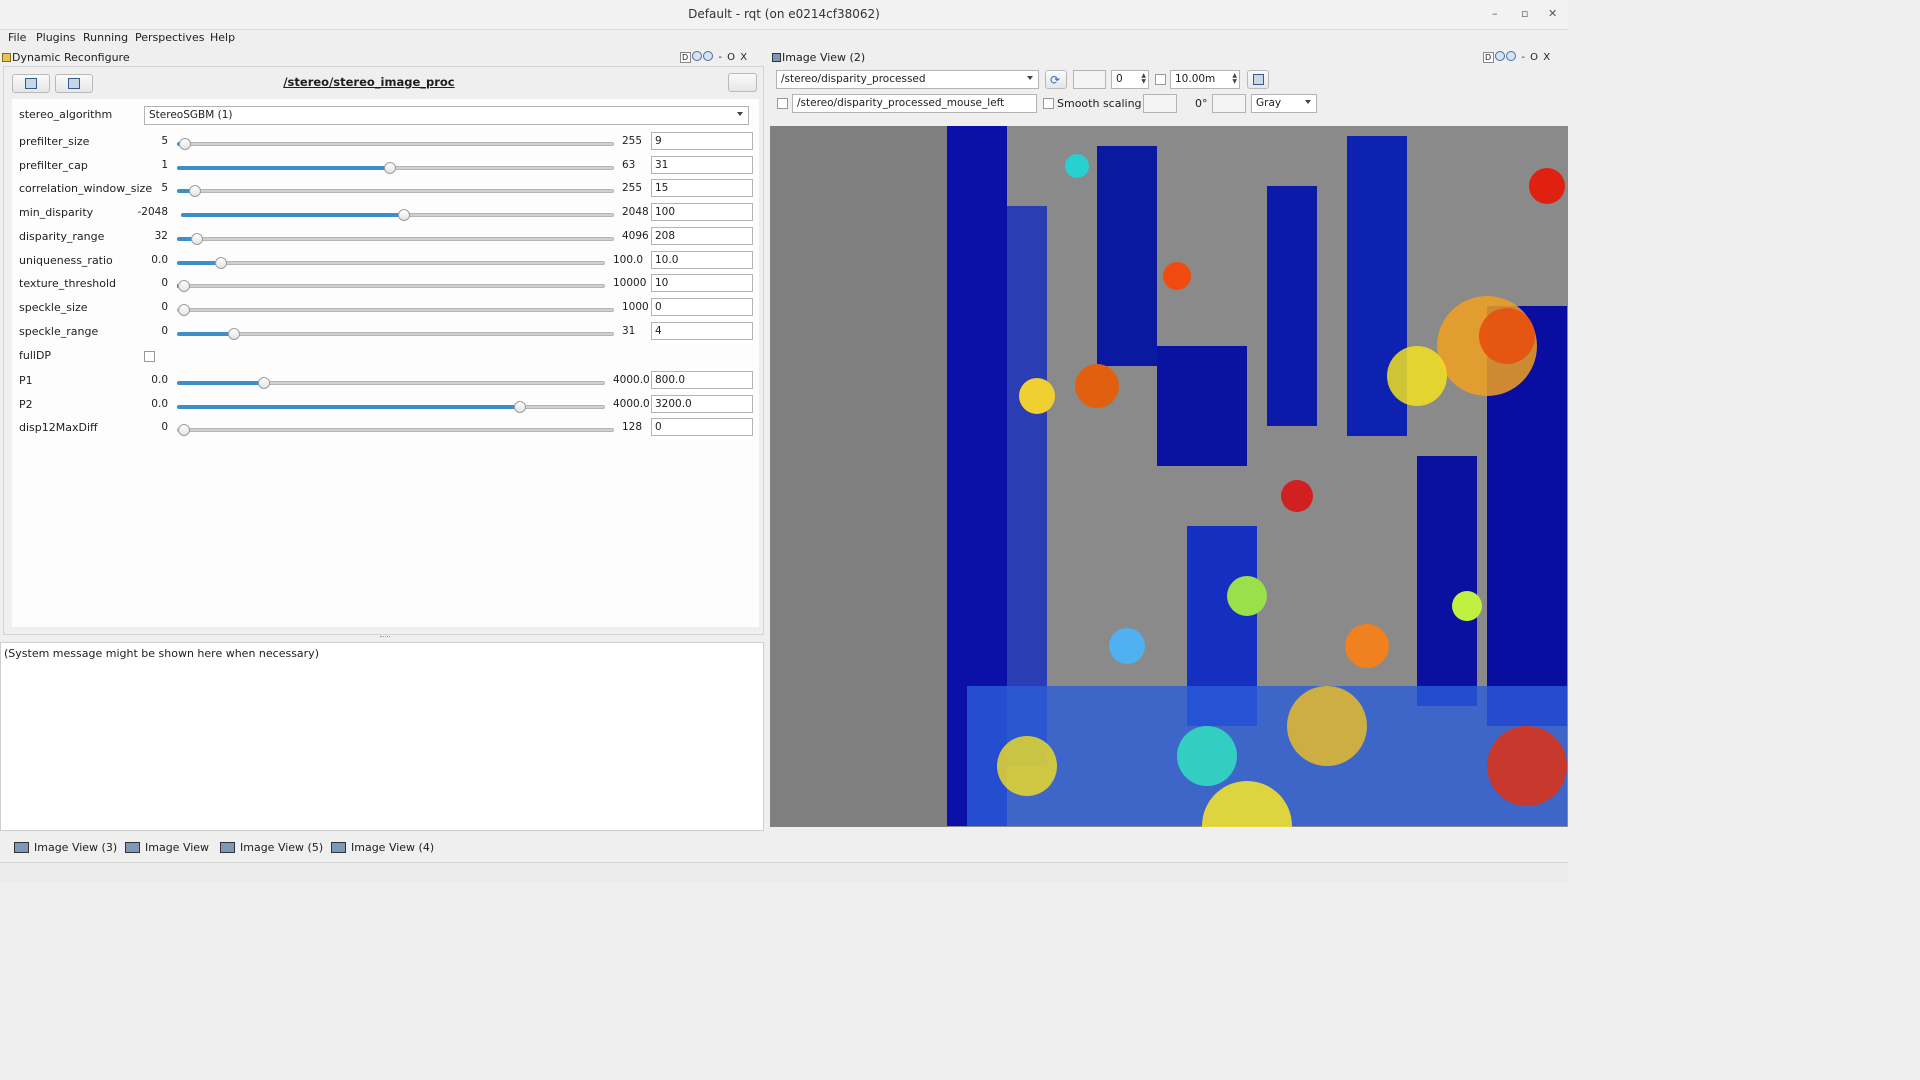 This screenshot has height=1080, width=1920. Describe the element at coordinates (742, 82) in the screenshot. I see `close-node-button` at that location.